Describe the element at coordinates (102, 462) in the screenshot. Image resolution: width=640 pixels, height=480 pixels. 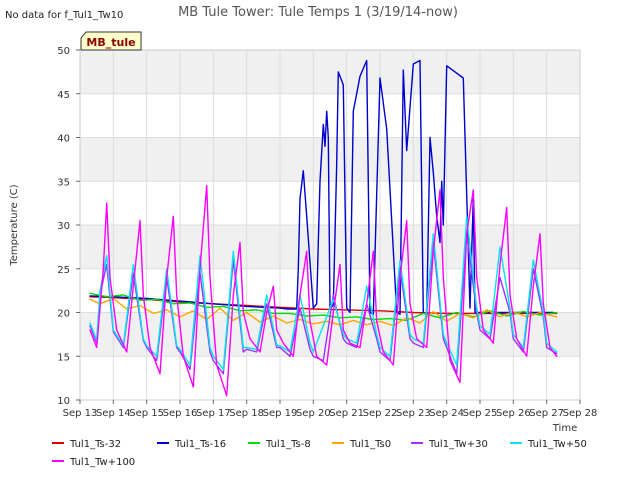
I see `legend-entry: Tul1_Tw+100` at that location.